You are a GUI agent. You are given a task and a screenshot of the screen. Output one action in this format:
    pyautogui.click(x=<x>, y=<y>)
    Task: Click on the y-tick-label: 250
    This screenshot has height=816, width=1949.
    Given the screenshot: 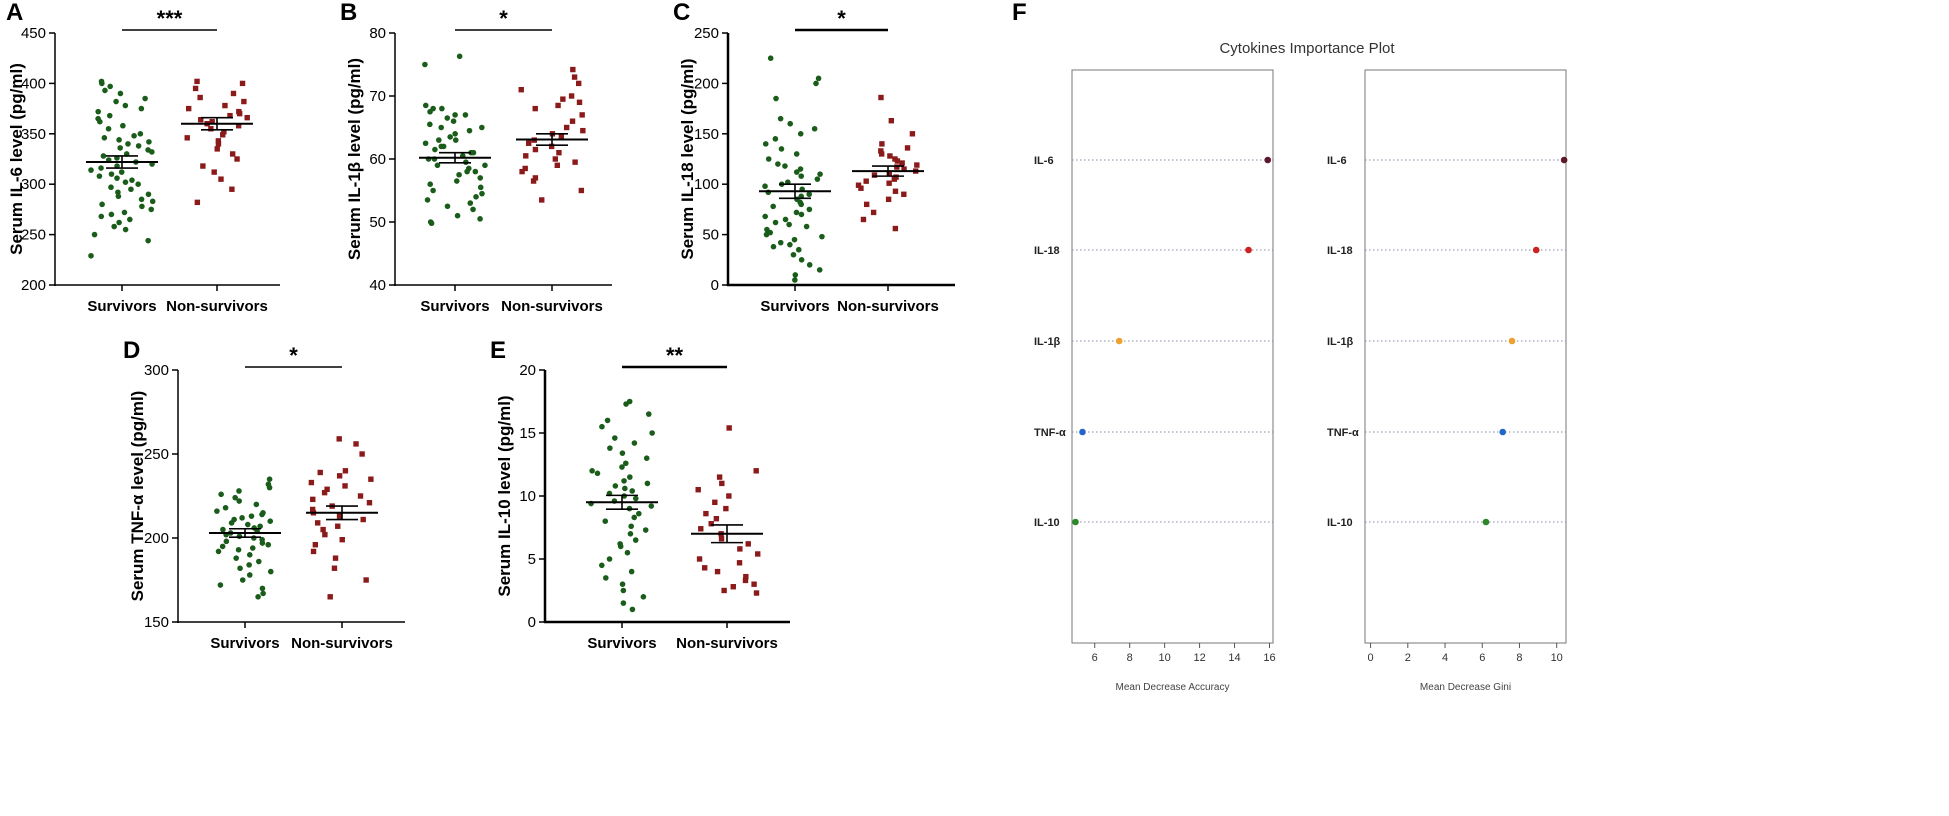 What is the action you would take?
    pyautogui.click(x=156, y=454)
    